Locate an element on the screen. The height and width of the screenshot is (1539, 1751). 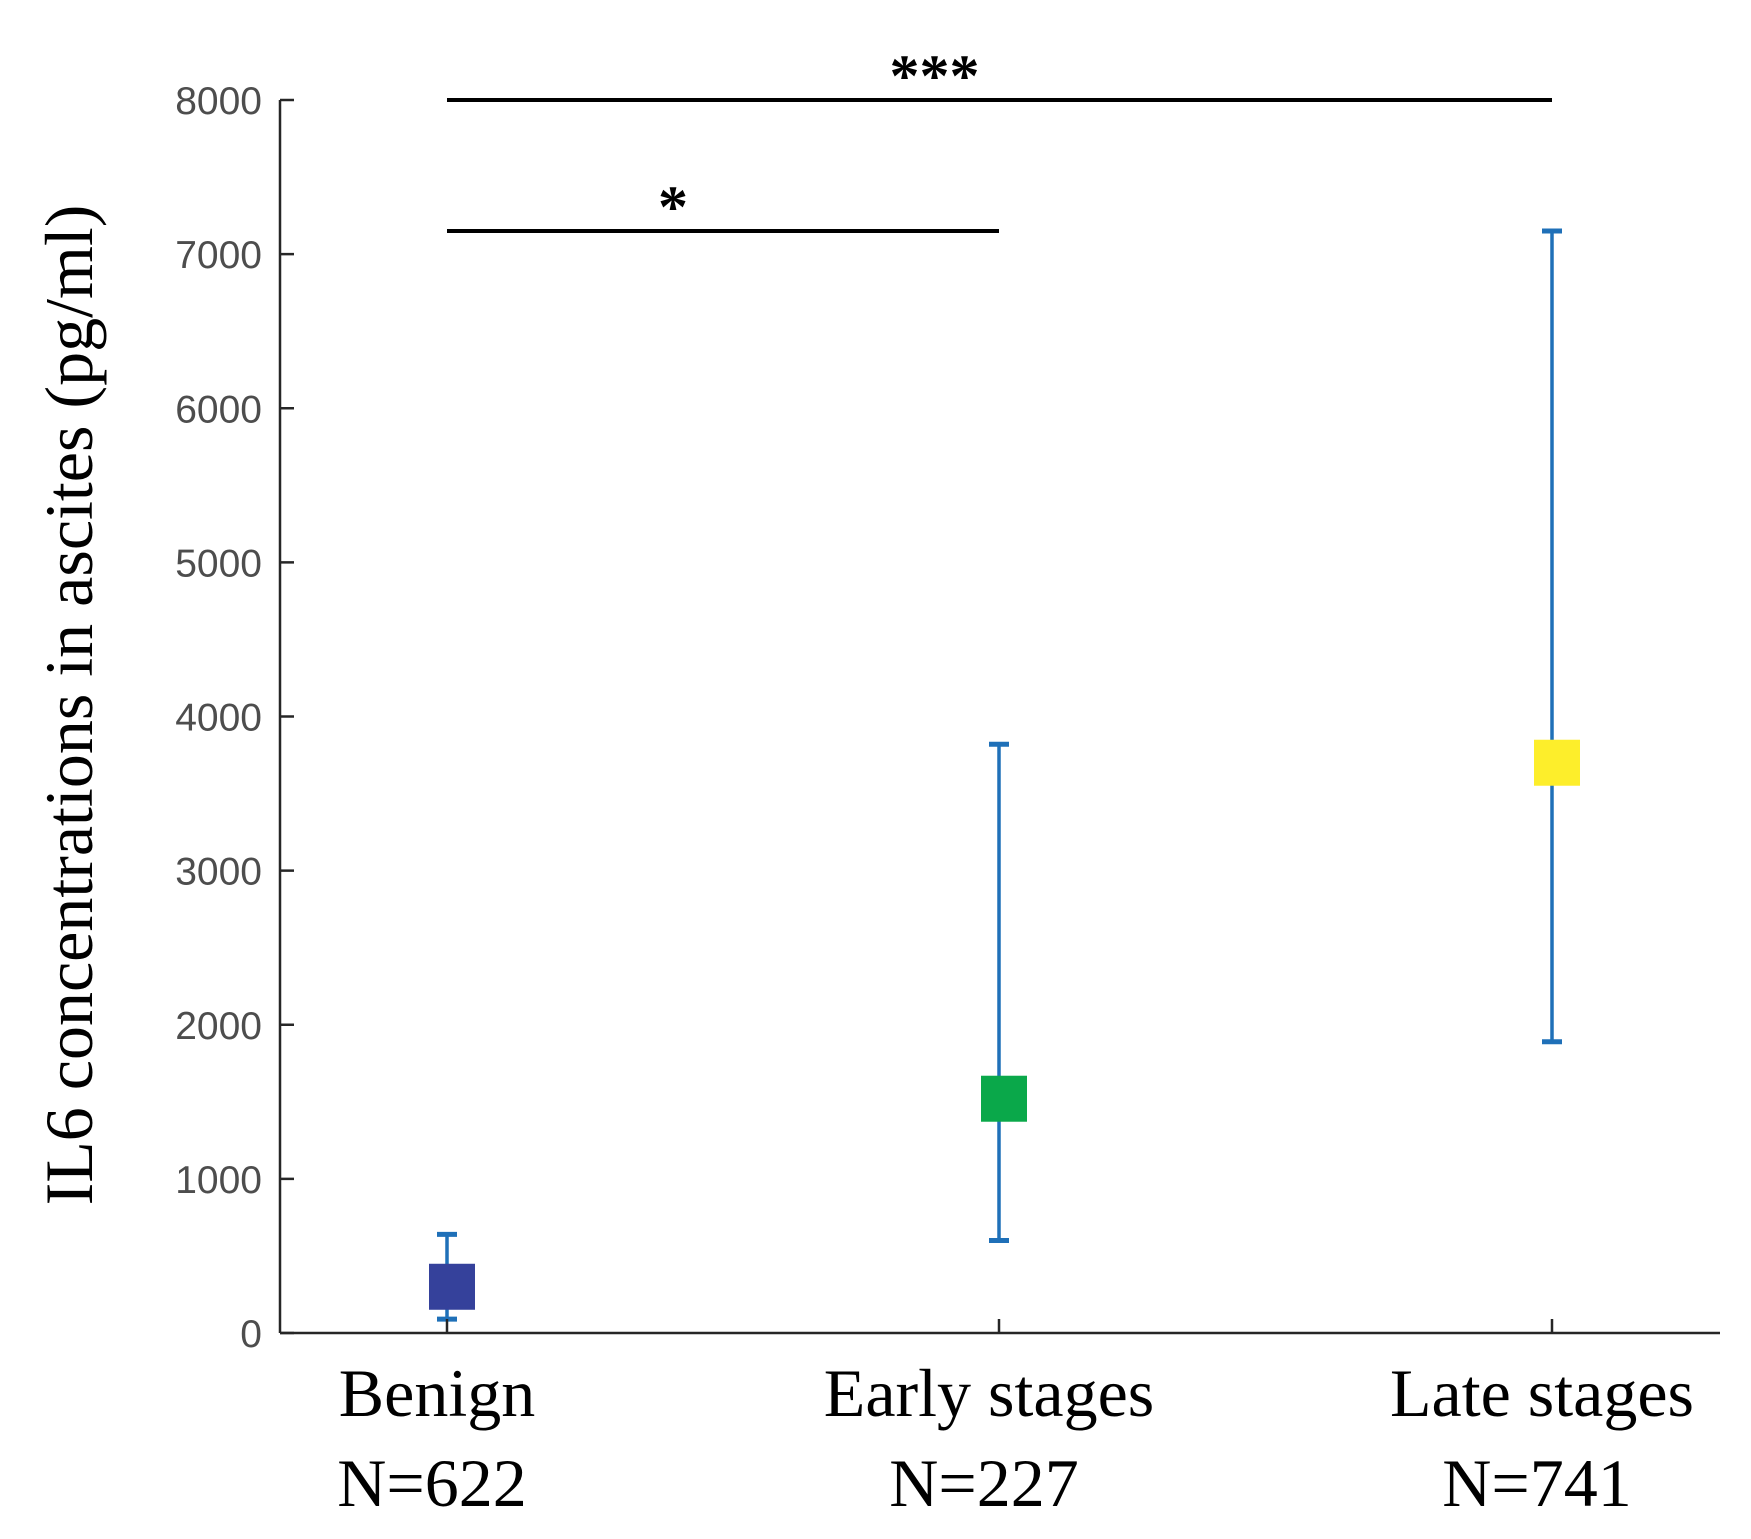
x-category-label: Late stages is located at coordinates (1542, 1393).